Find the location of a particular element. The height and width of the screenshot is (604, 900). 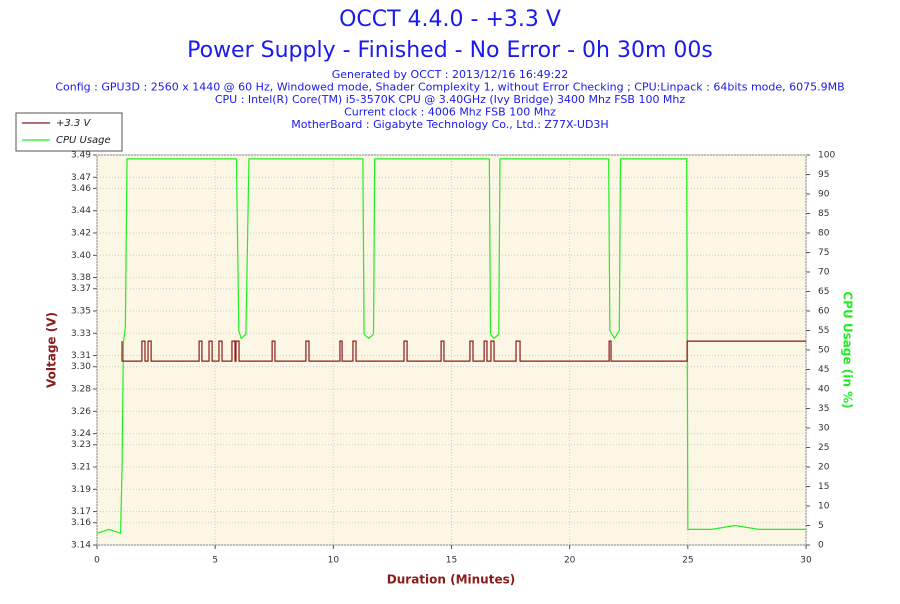

y2-tick-label: 45 is located at coordinates (823, 370).